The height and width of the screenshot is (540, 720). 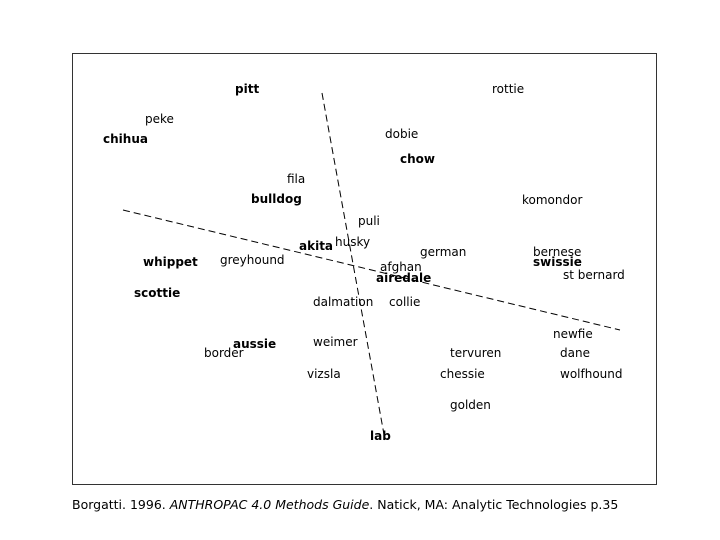 I want to click on breed-label: peke, so click(x=159, y=119).